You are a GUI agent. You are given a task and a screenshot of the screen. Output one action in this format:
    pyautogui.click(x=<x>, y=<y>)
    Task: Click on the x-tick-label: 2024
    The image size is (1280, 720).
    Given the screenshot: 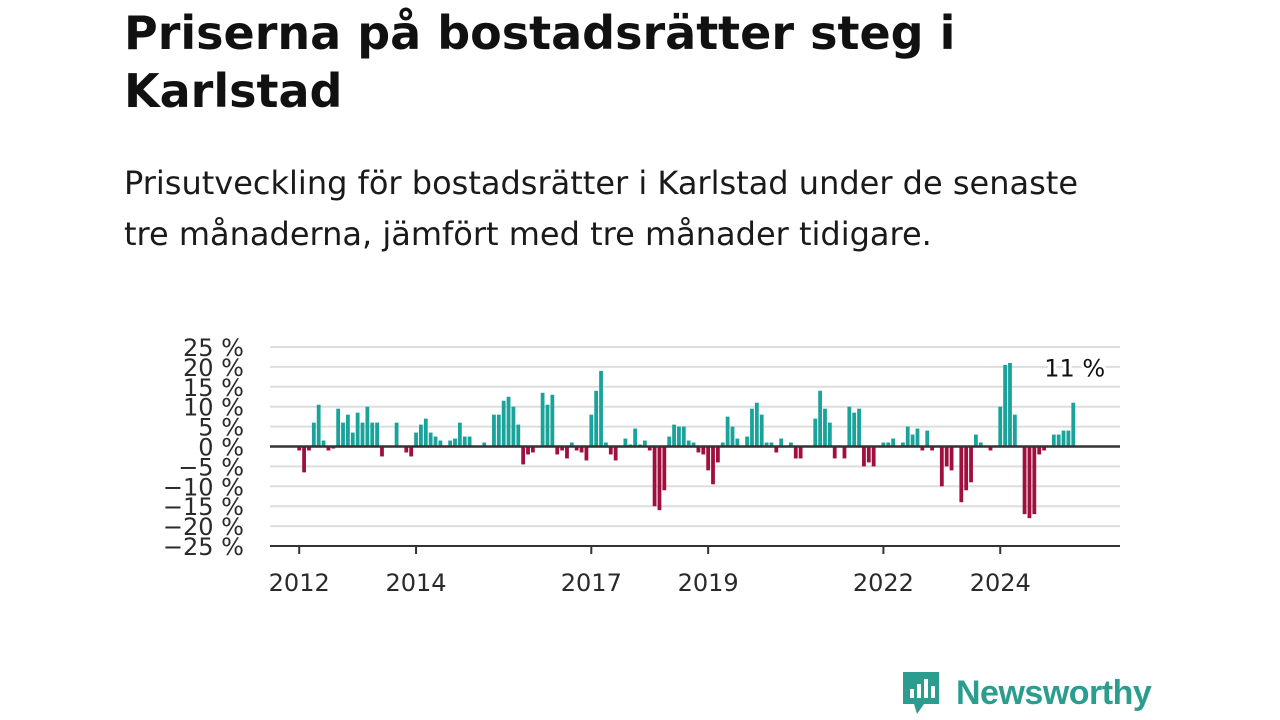 What is the action you would take?
    pyautogui.click(x=1000, y=583)
    